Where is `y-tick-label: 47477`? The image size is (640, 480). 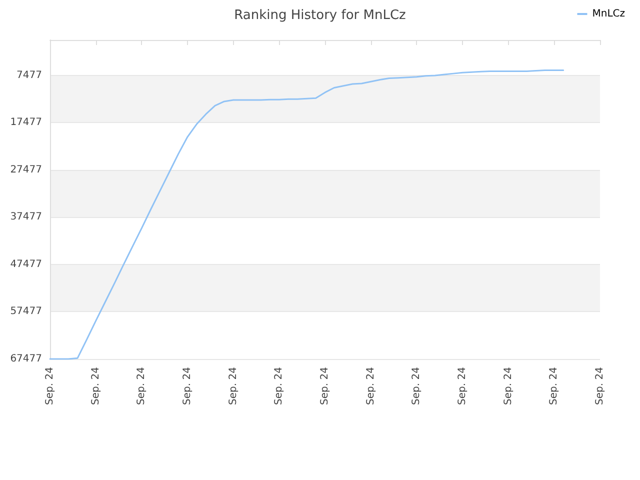
y-tick-label: 47477 is located at coordinates (26, 264).